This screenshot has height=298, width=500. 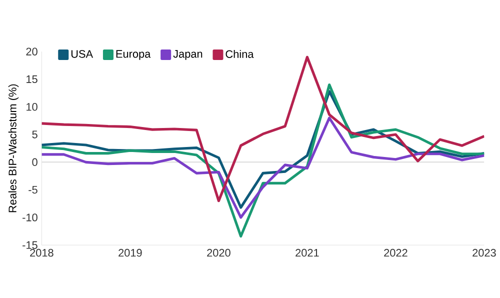 What do you see at coordinates (32, 52) in the screenshot?
I see `y-tick-label: 20` at bounding box center [32, 52].